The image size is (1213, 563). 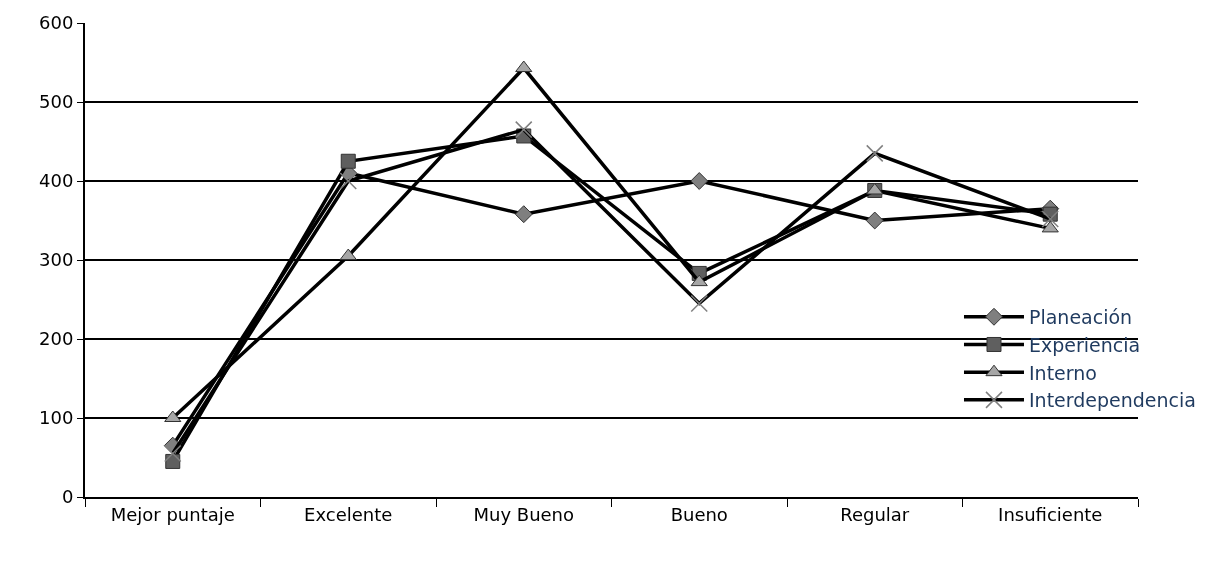 What do you see at coordinates (348, 514) in the screenshot?
I see `x-tick-label: Excelente` at bounding box center [348, 514].